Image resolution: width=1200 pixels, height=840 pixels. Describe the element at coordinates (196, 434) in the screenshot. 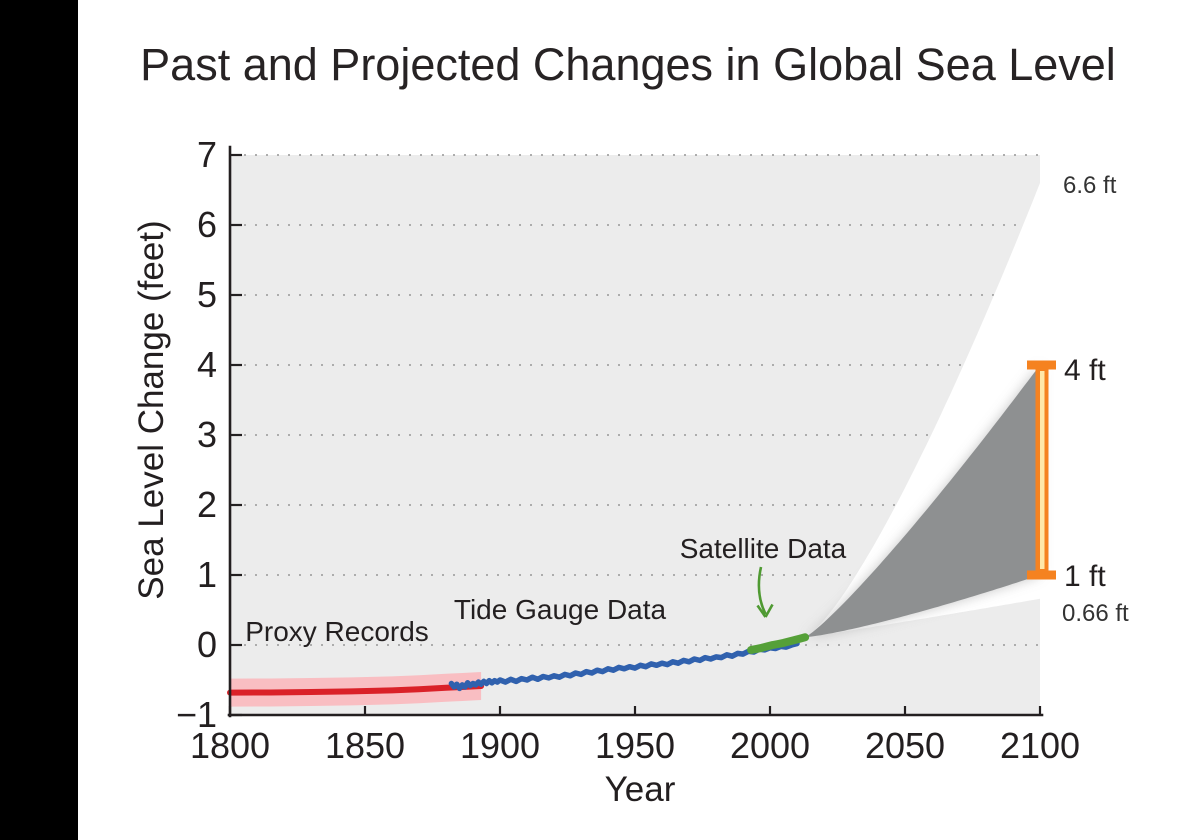

I see `y-tick-labels: −1 0 1 2 3 4 5 6 7` at that location.